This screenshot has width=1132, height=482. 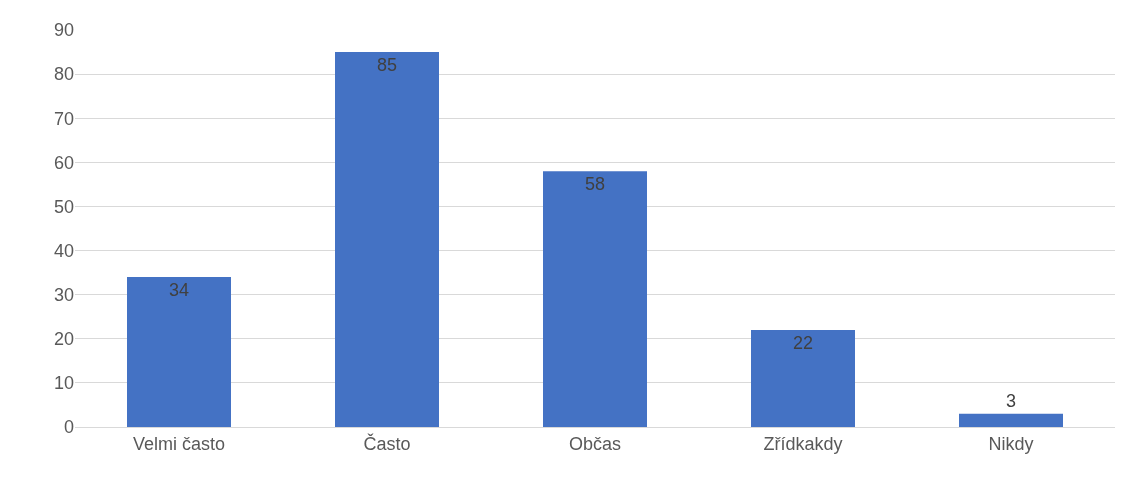 What do you see at coordinates (68, 427) in the screenshot?
I see `y-tick-label: 0` at bounding box center [68, 427].